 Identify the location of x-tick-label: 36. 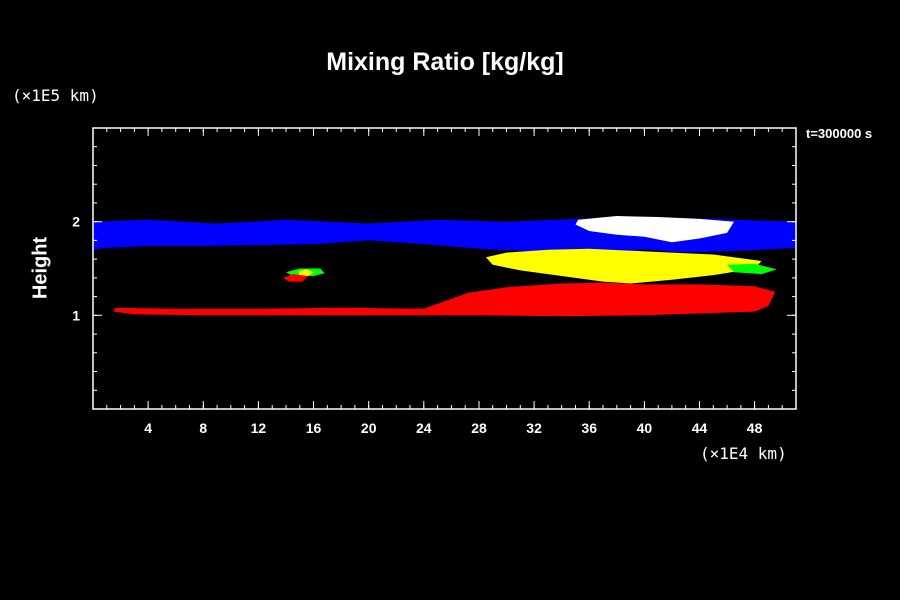
(589, 428).